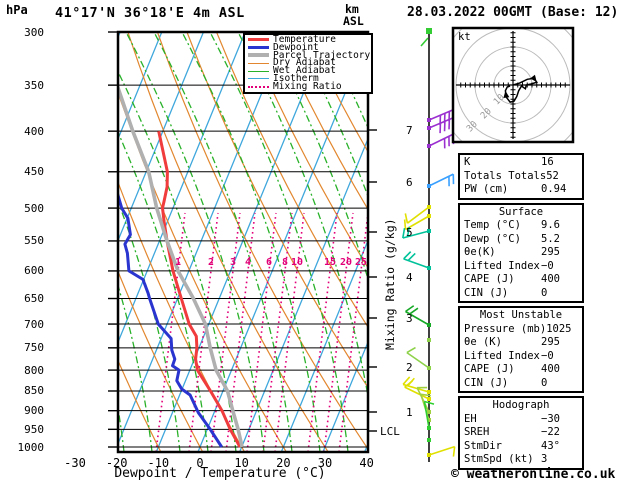 The width and height of the screenshot is (629, 486). I want to click on km-tick-label: 3, so click(409, 318).